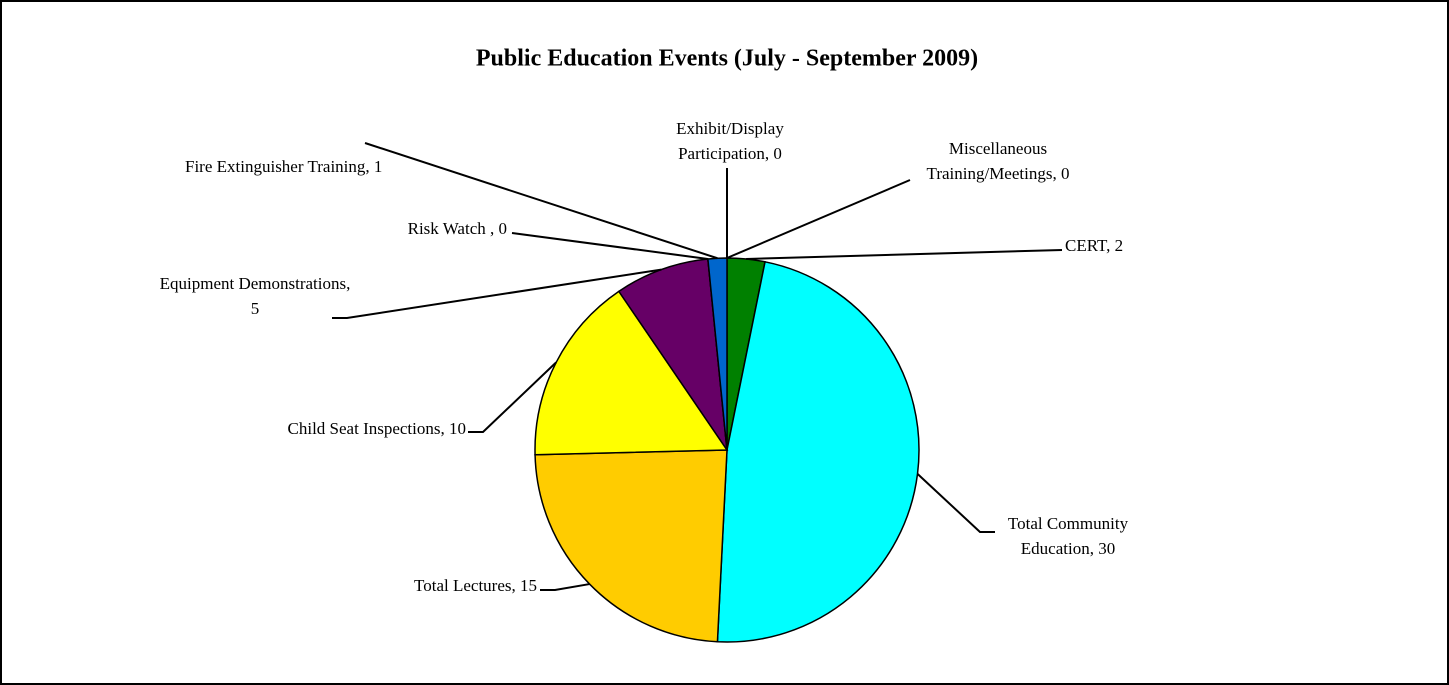  I want to click on label-line: Total Community, so click(1068, 523).